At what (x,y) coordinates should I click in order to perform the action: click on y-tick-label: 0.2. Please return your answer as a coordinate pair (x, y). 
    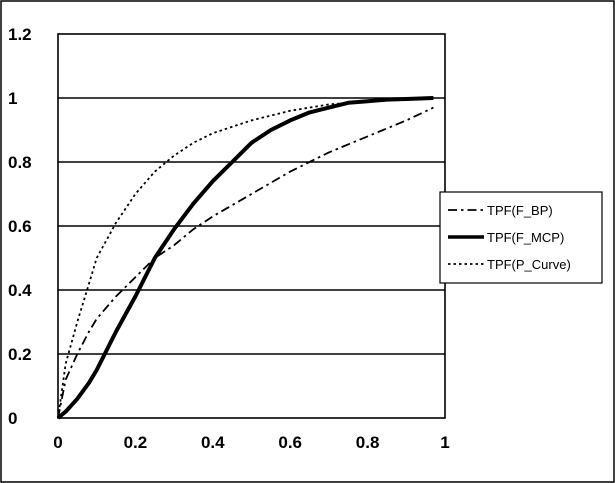
    Looking at the image, I should click on (20, 354).